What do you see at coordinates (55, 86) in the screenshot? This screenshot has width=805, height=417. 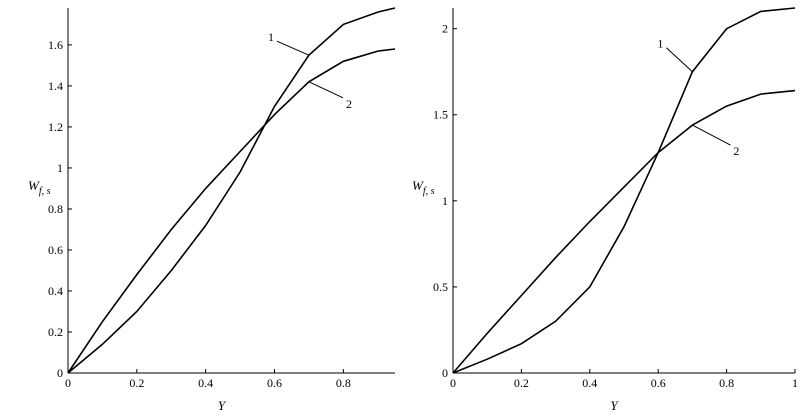 I see `y-tick-label: 1.4` at bounding box center [55, 86].